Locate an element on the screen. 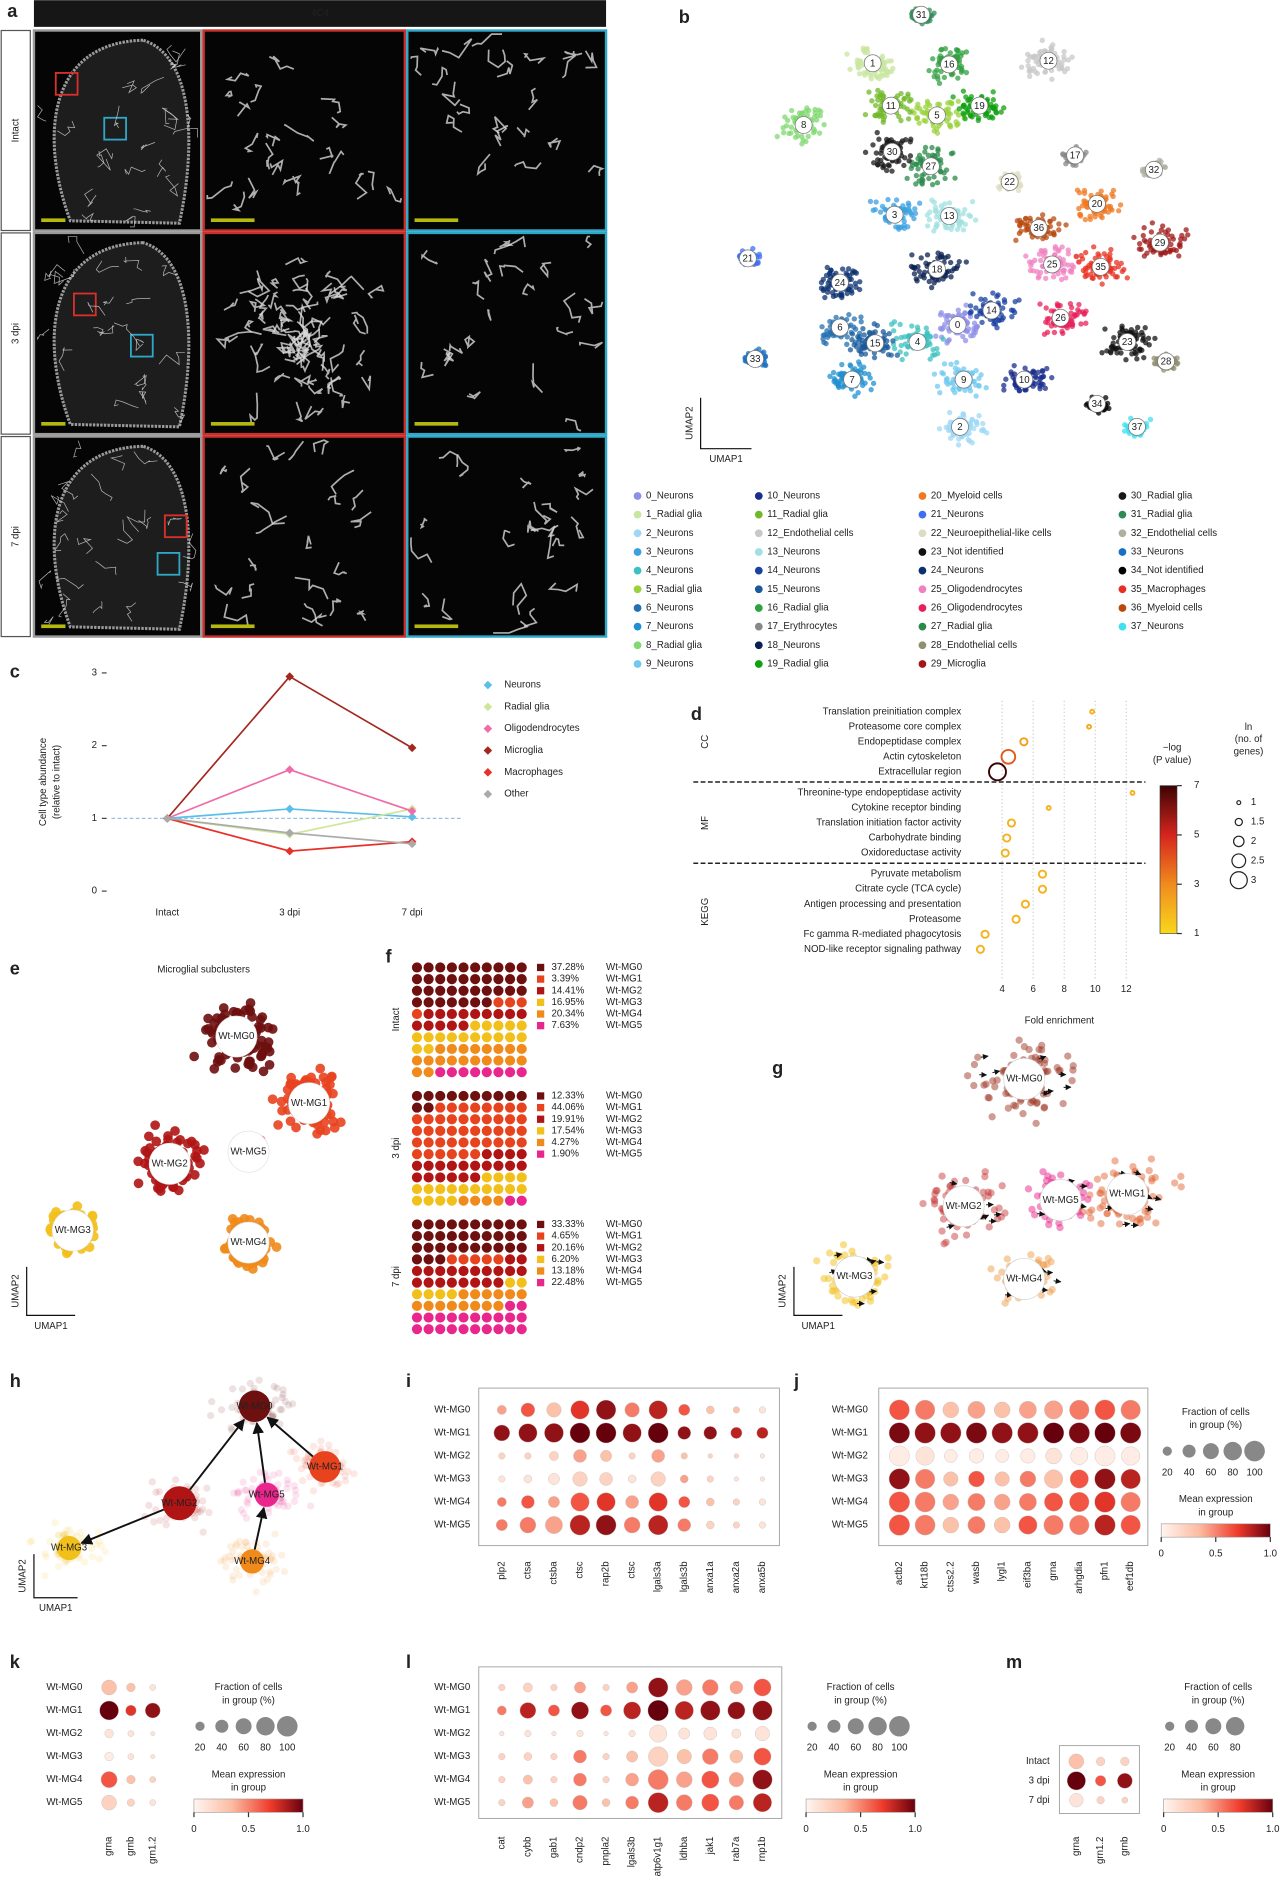 Image resolution: width=1280 pixels, height=1901 pixels. legend-label: 11_Radial glia is located at coordinates (797, 514).